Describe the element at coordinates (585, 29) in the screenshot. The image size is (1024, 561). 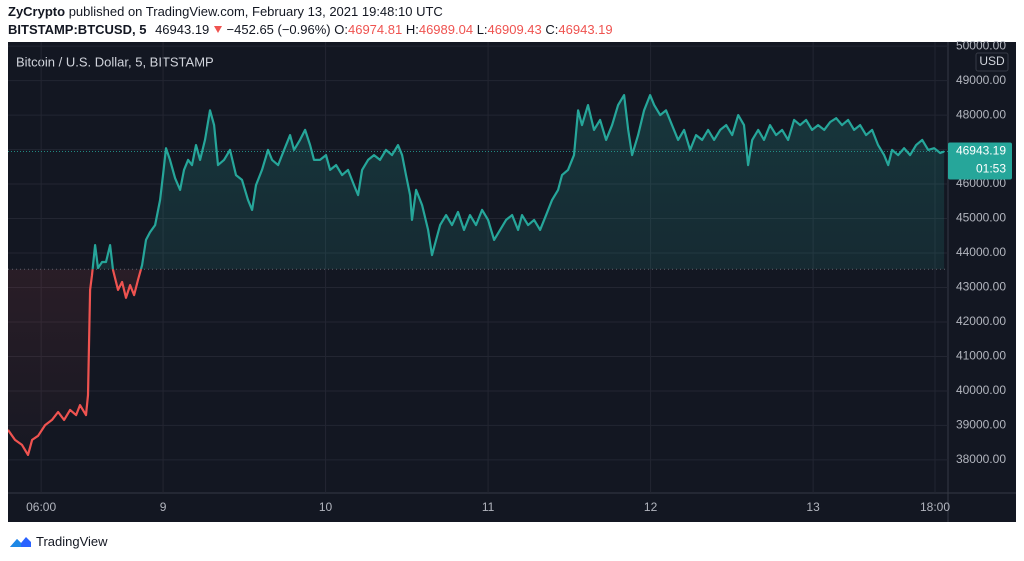
I see `close-value: 46943.19` at that location.